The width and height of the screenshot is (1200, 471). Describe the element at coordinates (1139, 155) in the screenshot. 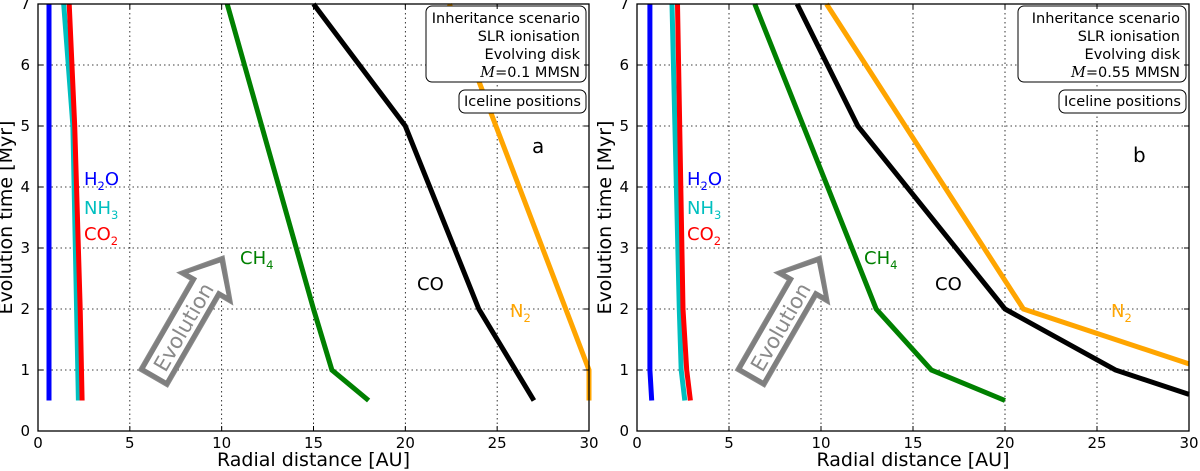

I see `panel-letter: b` at that location.